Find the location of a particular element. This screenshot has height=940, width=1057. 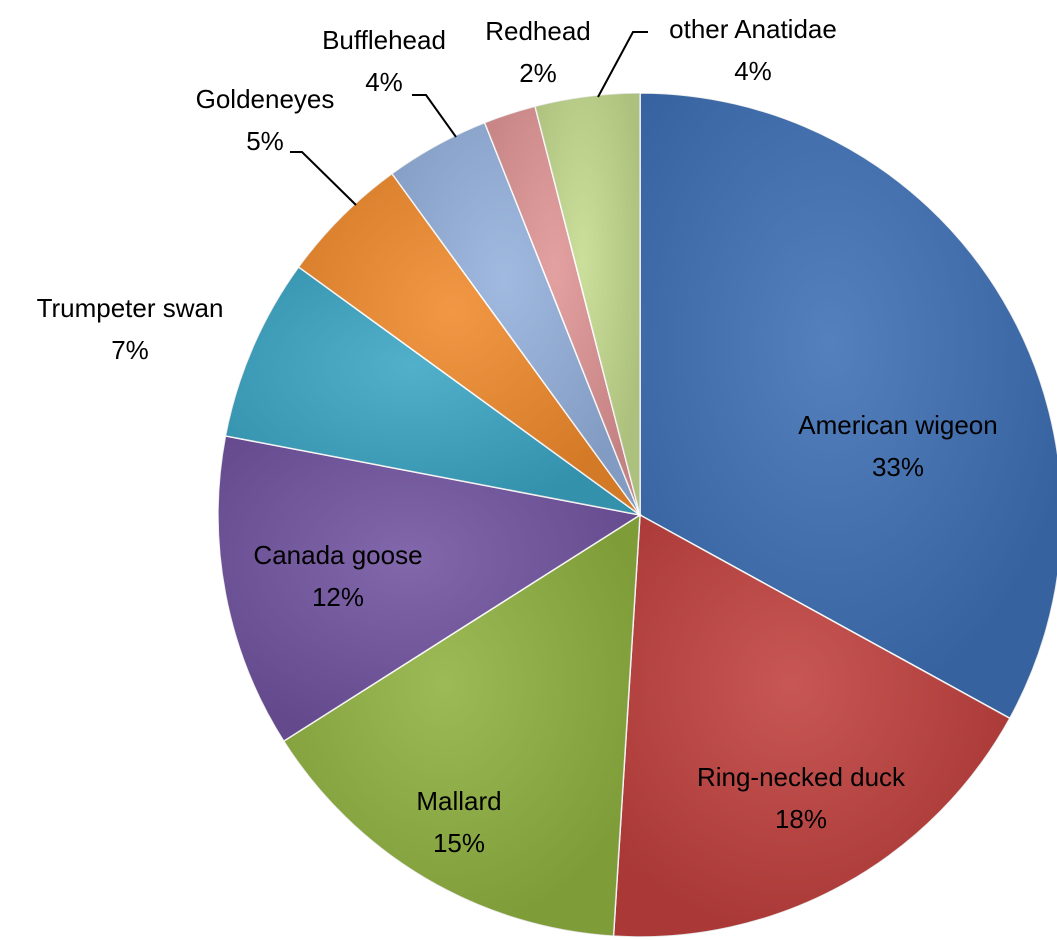

slice-percent: 2% is located at coordinates (538, 73).